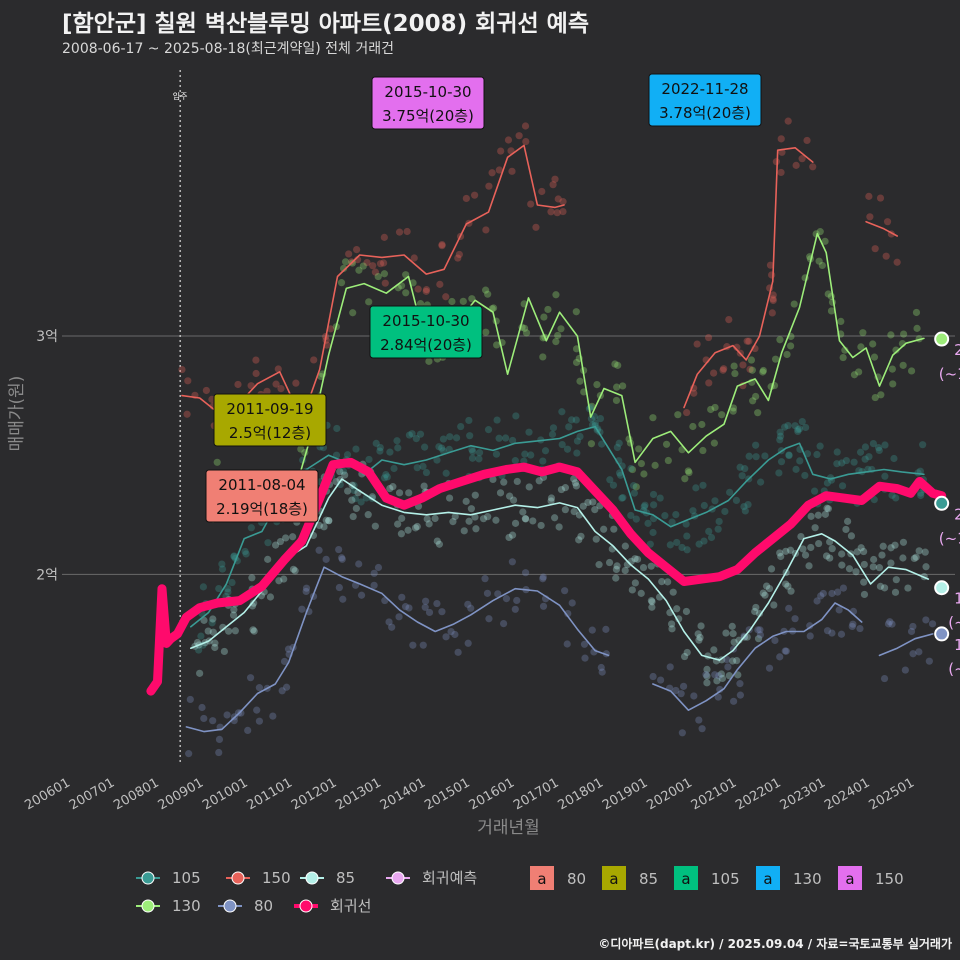 This screenshot has height=960, width=960. Describe the element at coordinates (803, 794) in the screenshot. I see `x-tick-label: 202301` at that location.